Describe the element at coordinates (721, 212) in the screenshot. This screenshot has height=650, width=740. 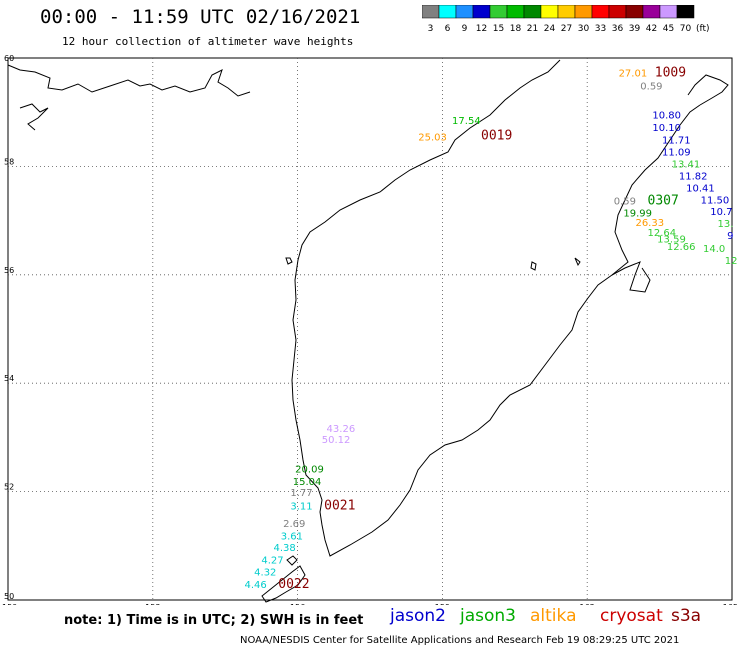
I see `wave-height-label: 10.7` at that location.